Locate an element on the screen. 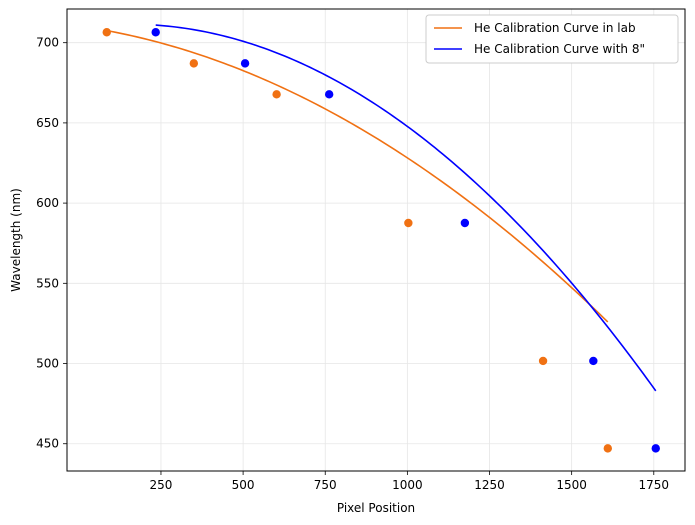 This screenshot has height=525, width=695. x-tick-label: 1500 is located at coordinates (571, 485).